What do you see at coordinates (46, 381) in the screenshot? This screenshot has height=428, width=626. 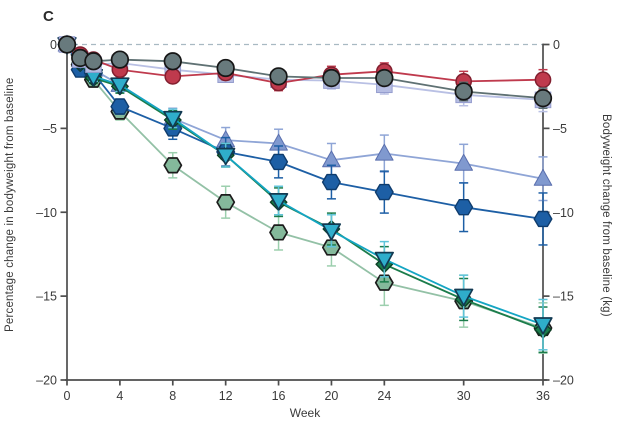 I see `y-axis-tick-label: –20` at bounding box center [46, 381].